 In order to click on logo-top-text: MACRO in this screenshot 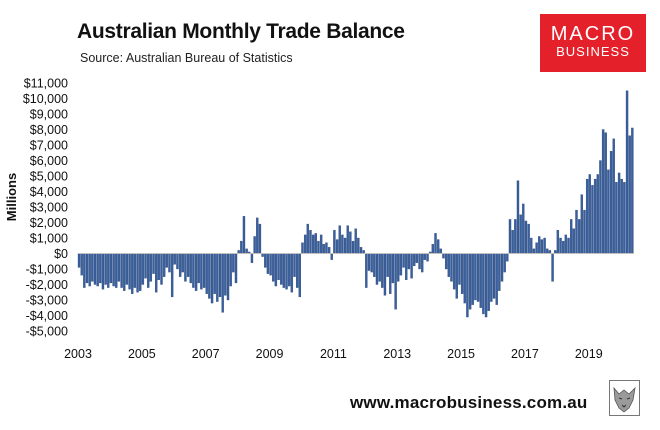, I will do `click(593, 34)`.